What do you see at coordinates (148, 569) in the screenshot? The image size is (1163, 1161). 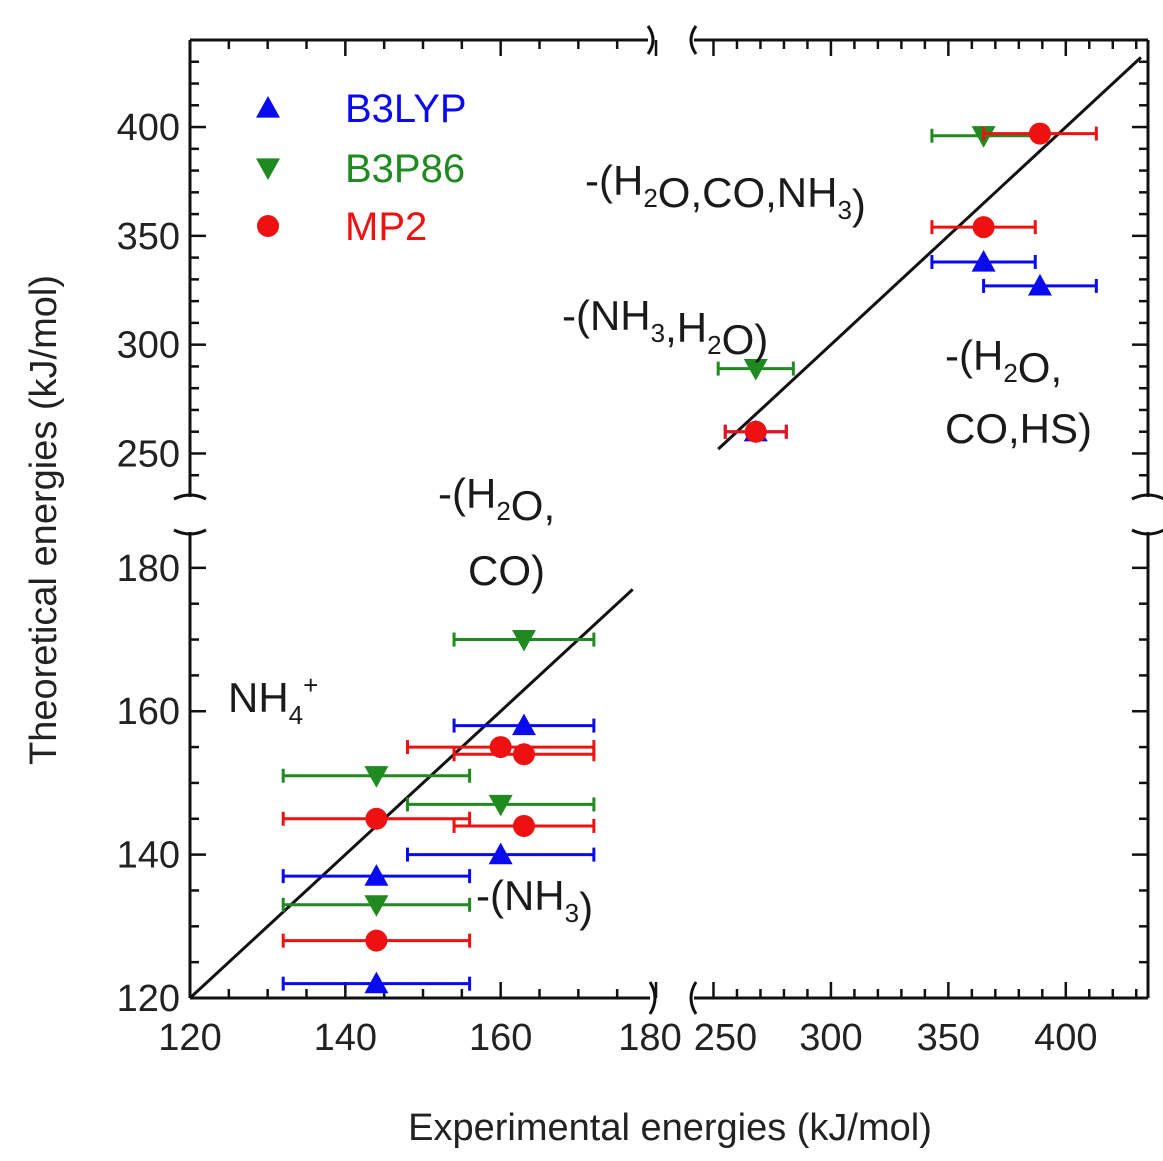 I see `y-tick-label: 180` at bounding box center [148, 569].